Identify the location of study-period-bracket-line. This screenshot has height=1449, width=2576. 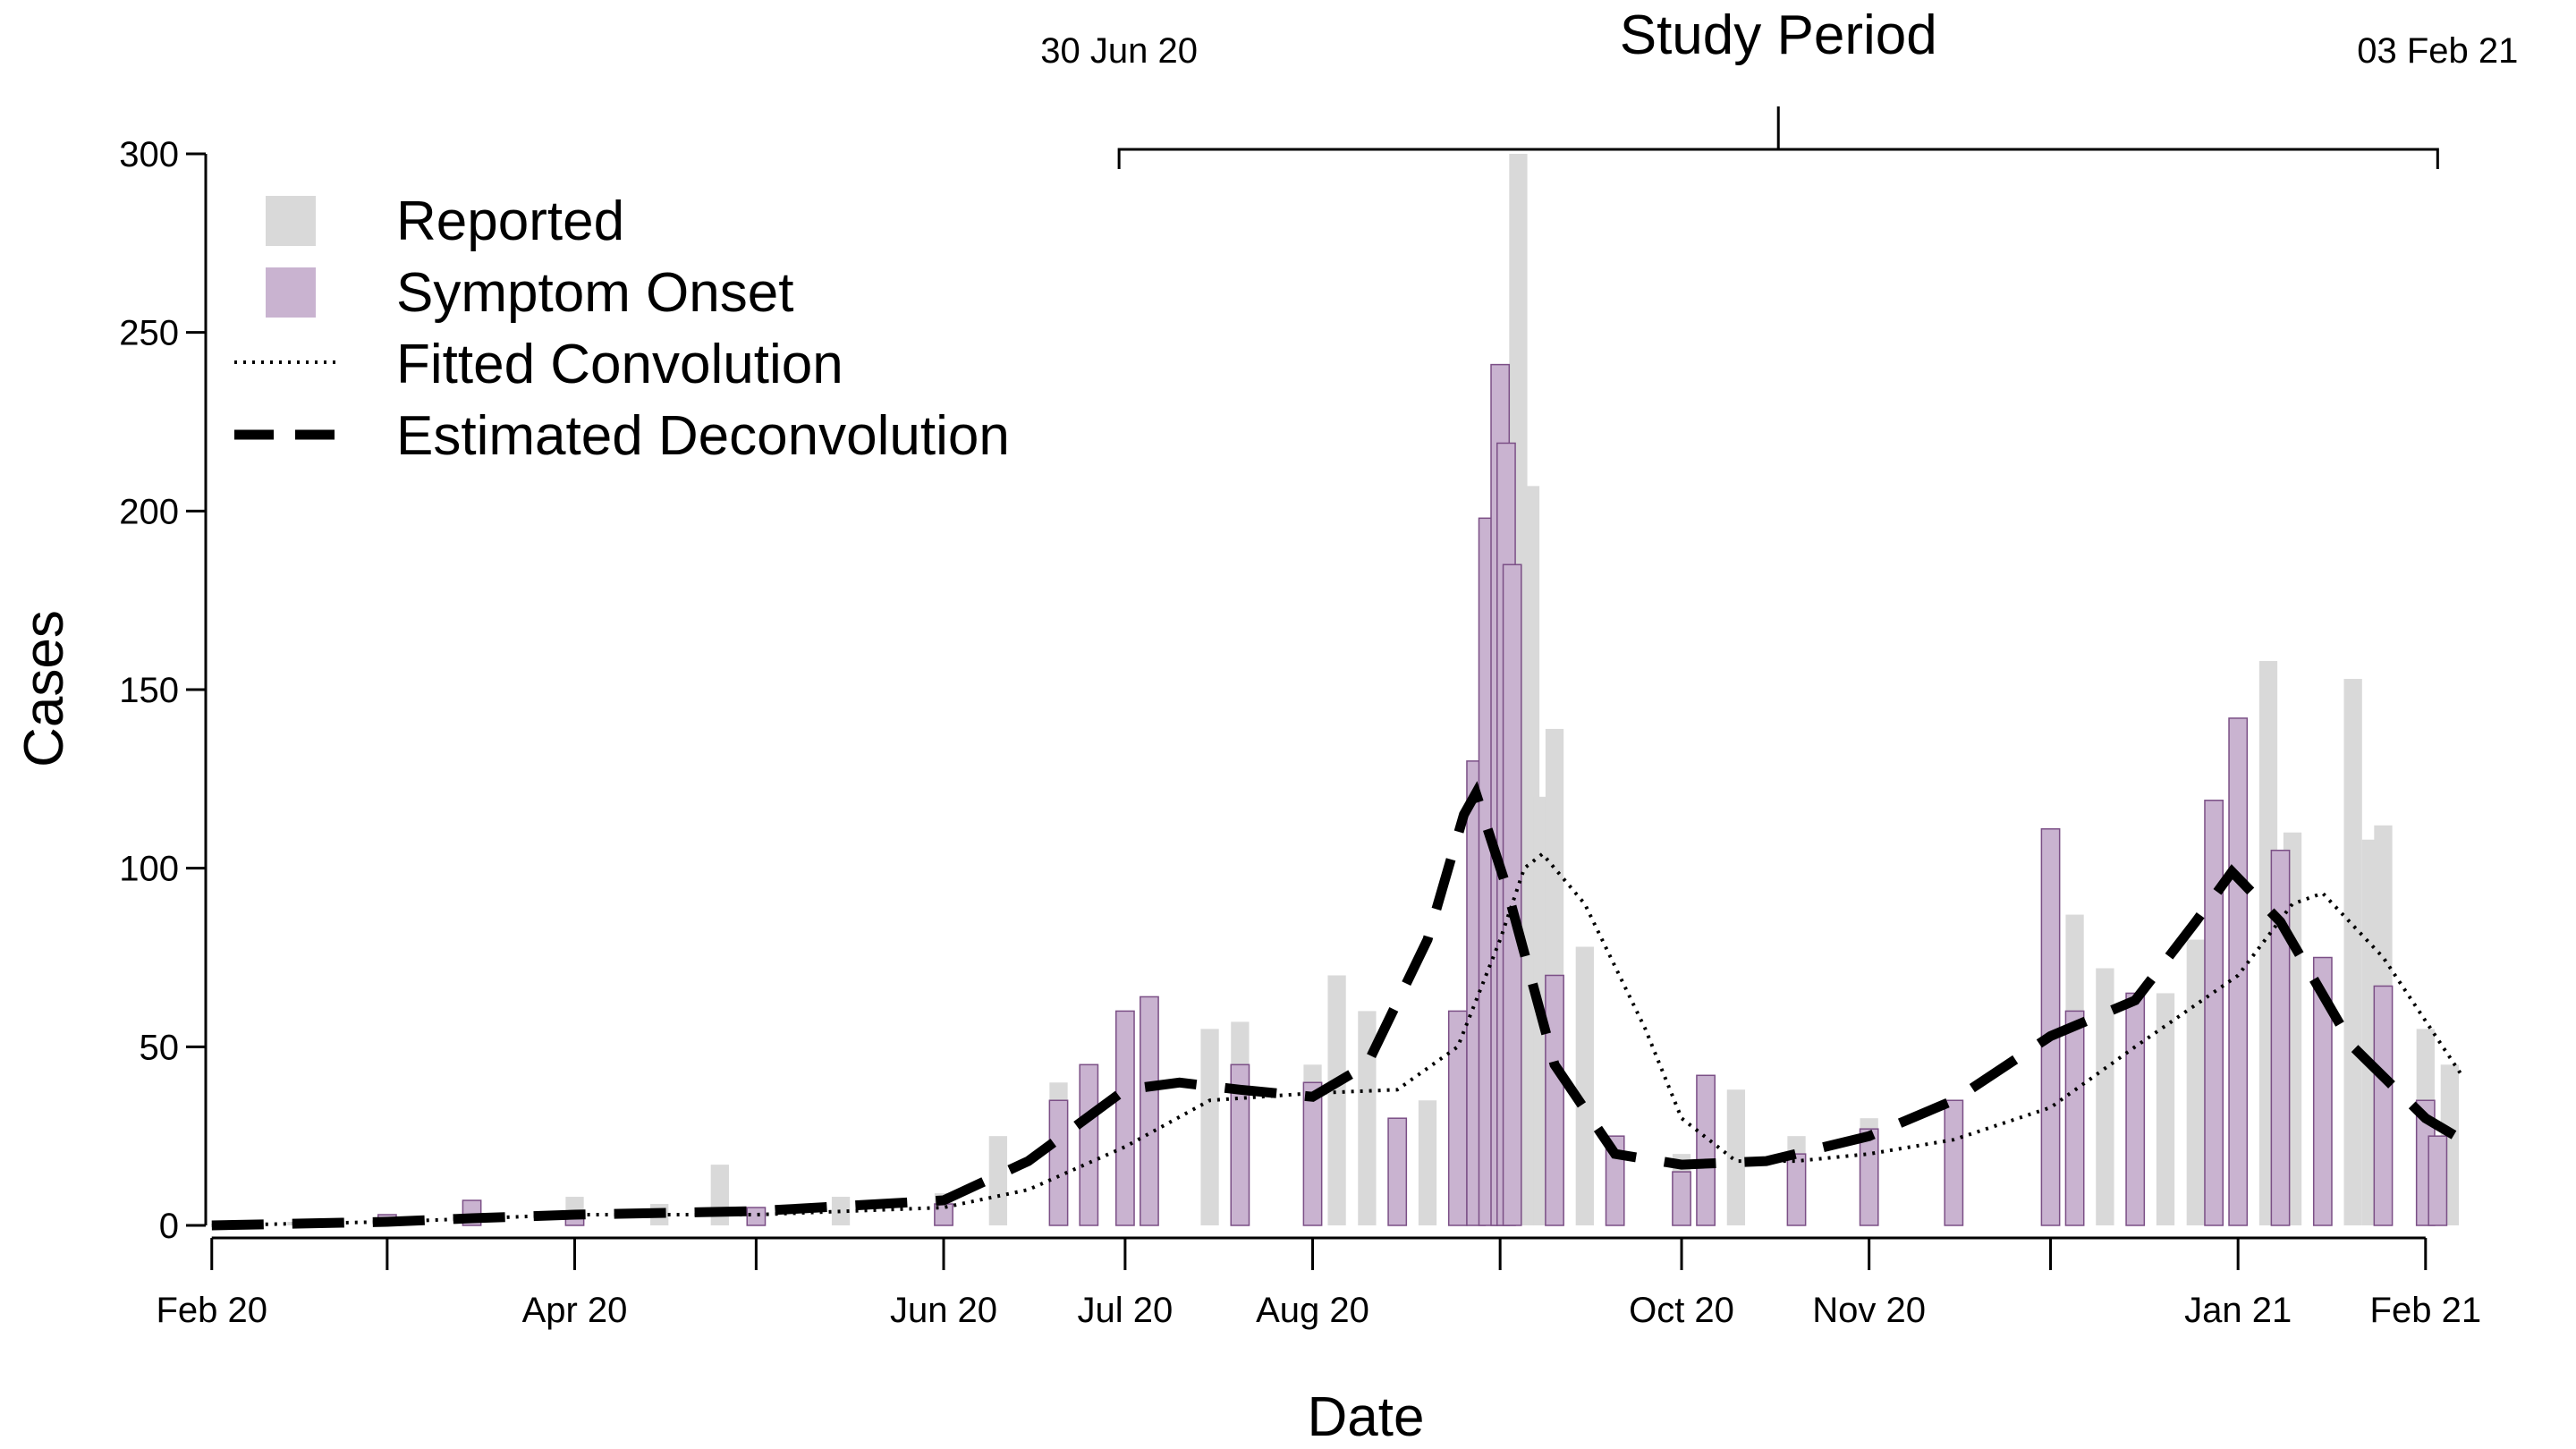
(1778, 137).